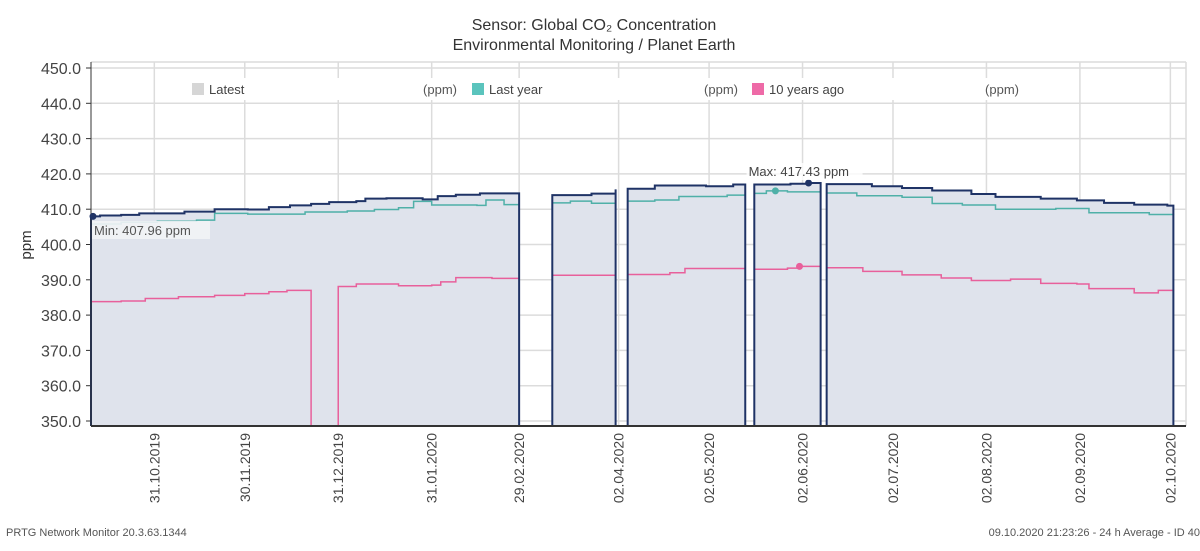 This screenshot has width=1200, height=551. What do you see at coordinates (594, 45) in the screenshot?
I see `chart-subtitle: Environmental Monitoring / Planet Earth` at bounding box center [594, 45].